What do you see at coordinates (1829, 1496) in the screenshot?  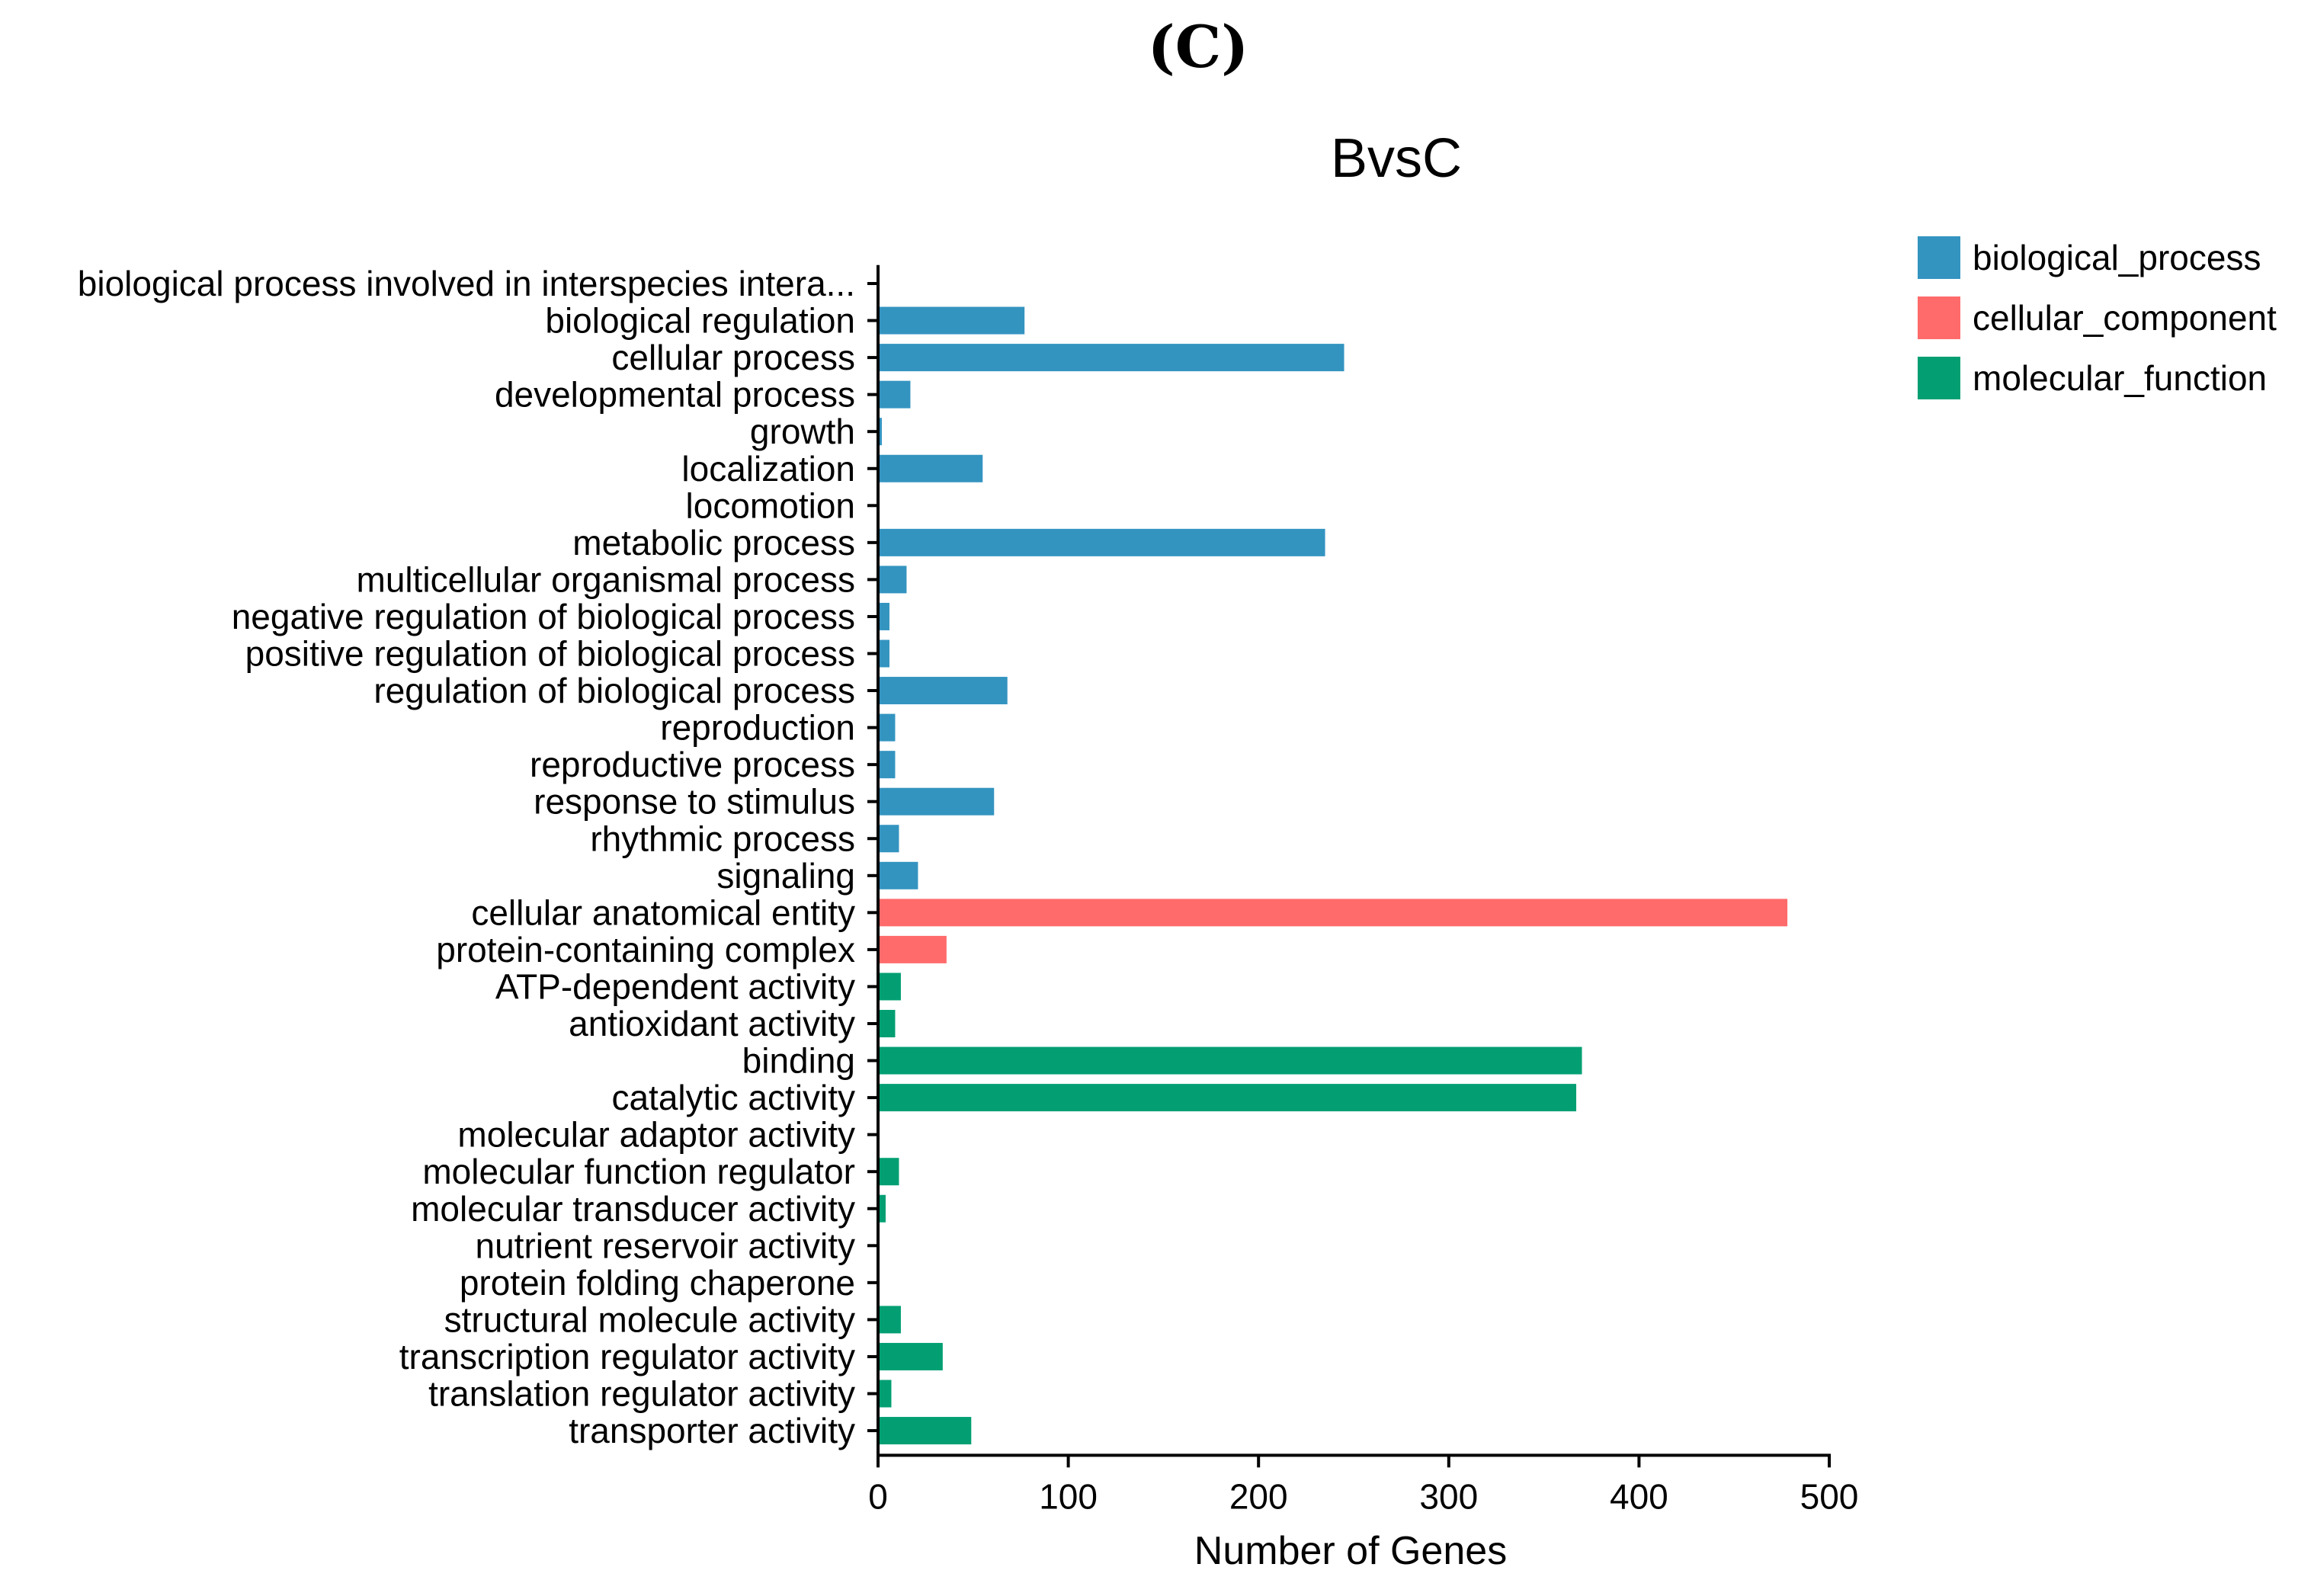 I see `x-tick-label: 500` at bounding box center [1829, 1496].